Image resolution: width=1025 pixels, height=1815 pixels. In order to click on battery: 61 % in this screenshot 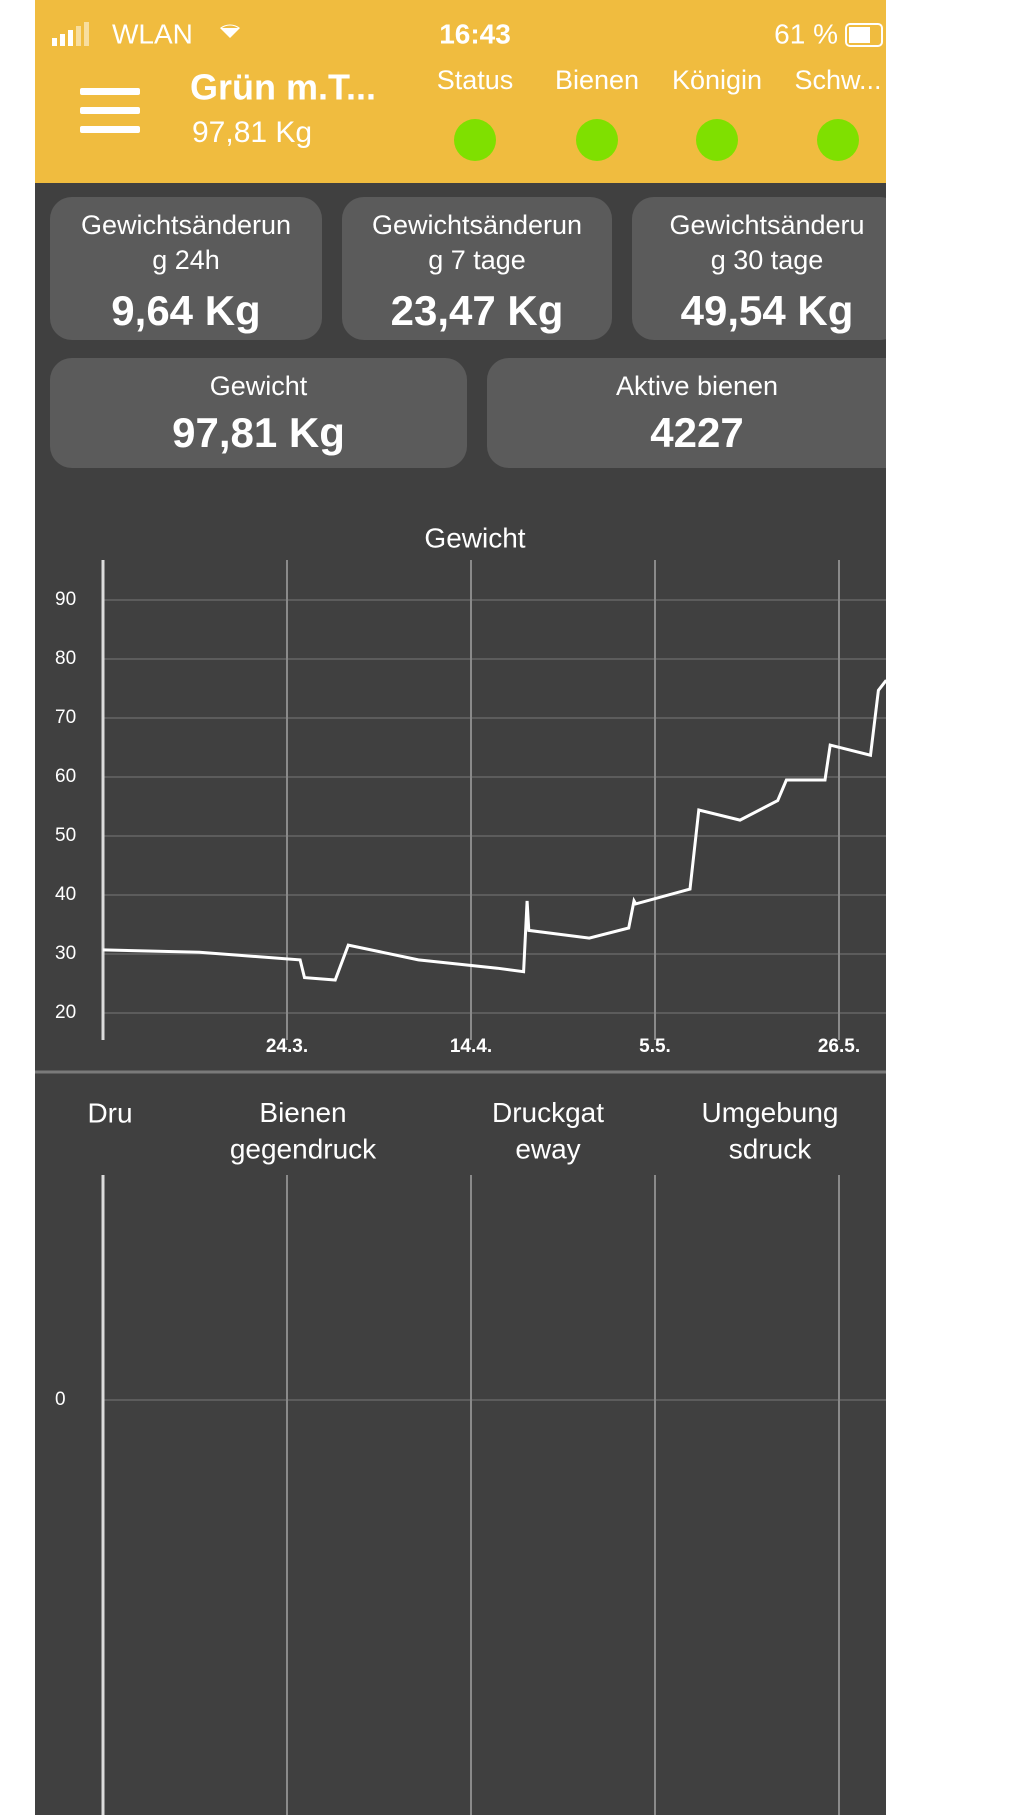, I will do `click(806, 33)`.